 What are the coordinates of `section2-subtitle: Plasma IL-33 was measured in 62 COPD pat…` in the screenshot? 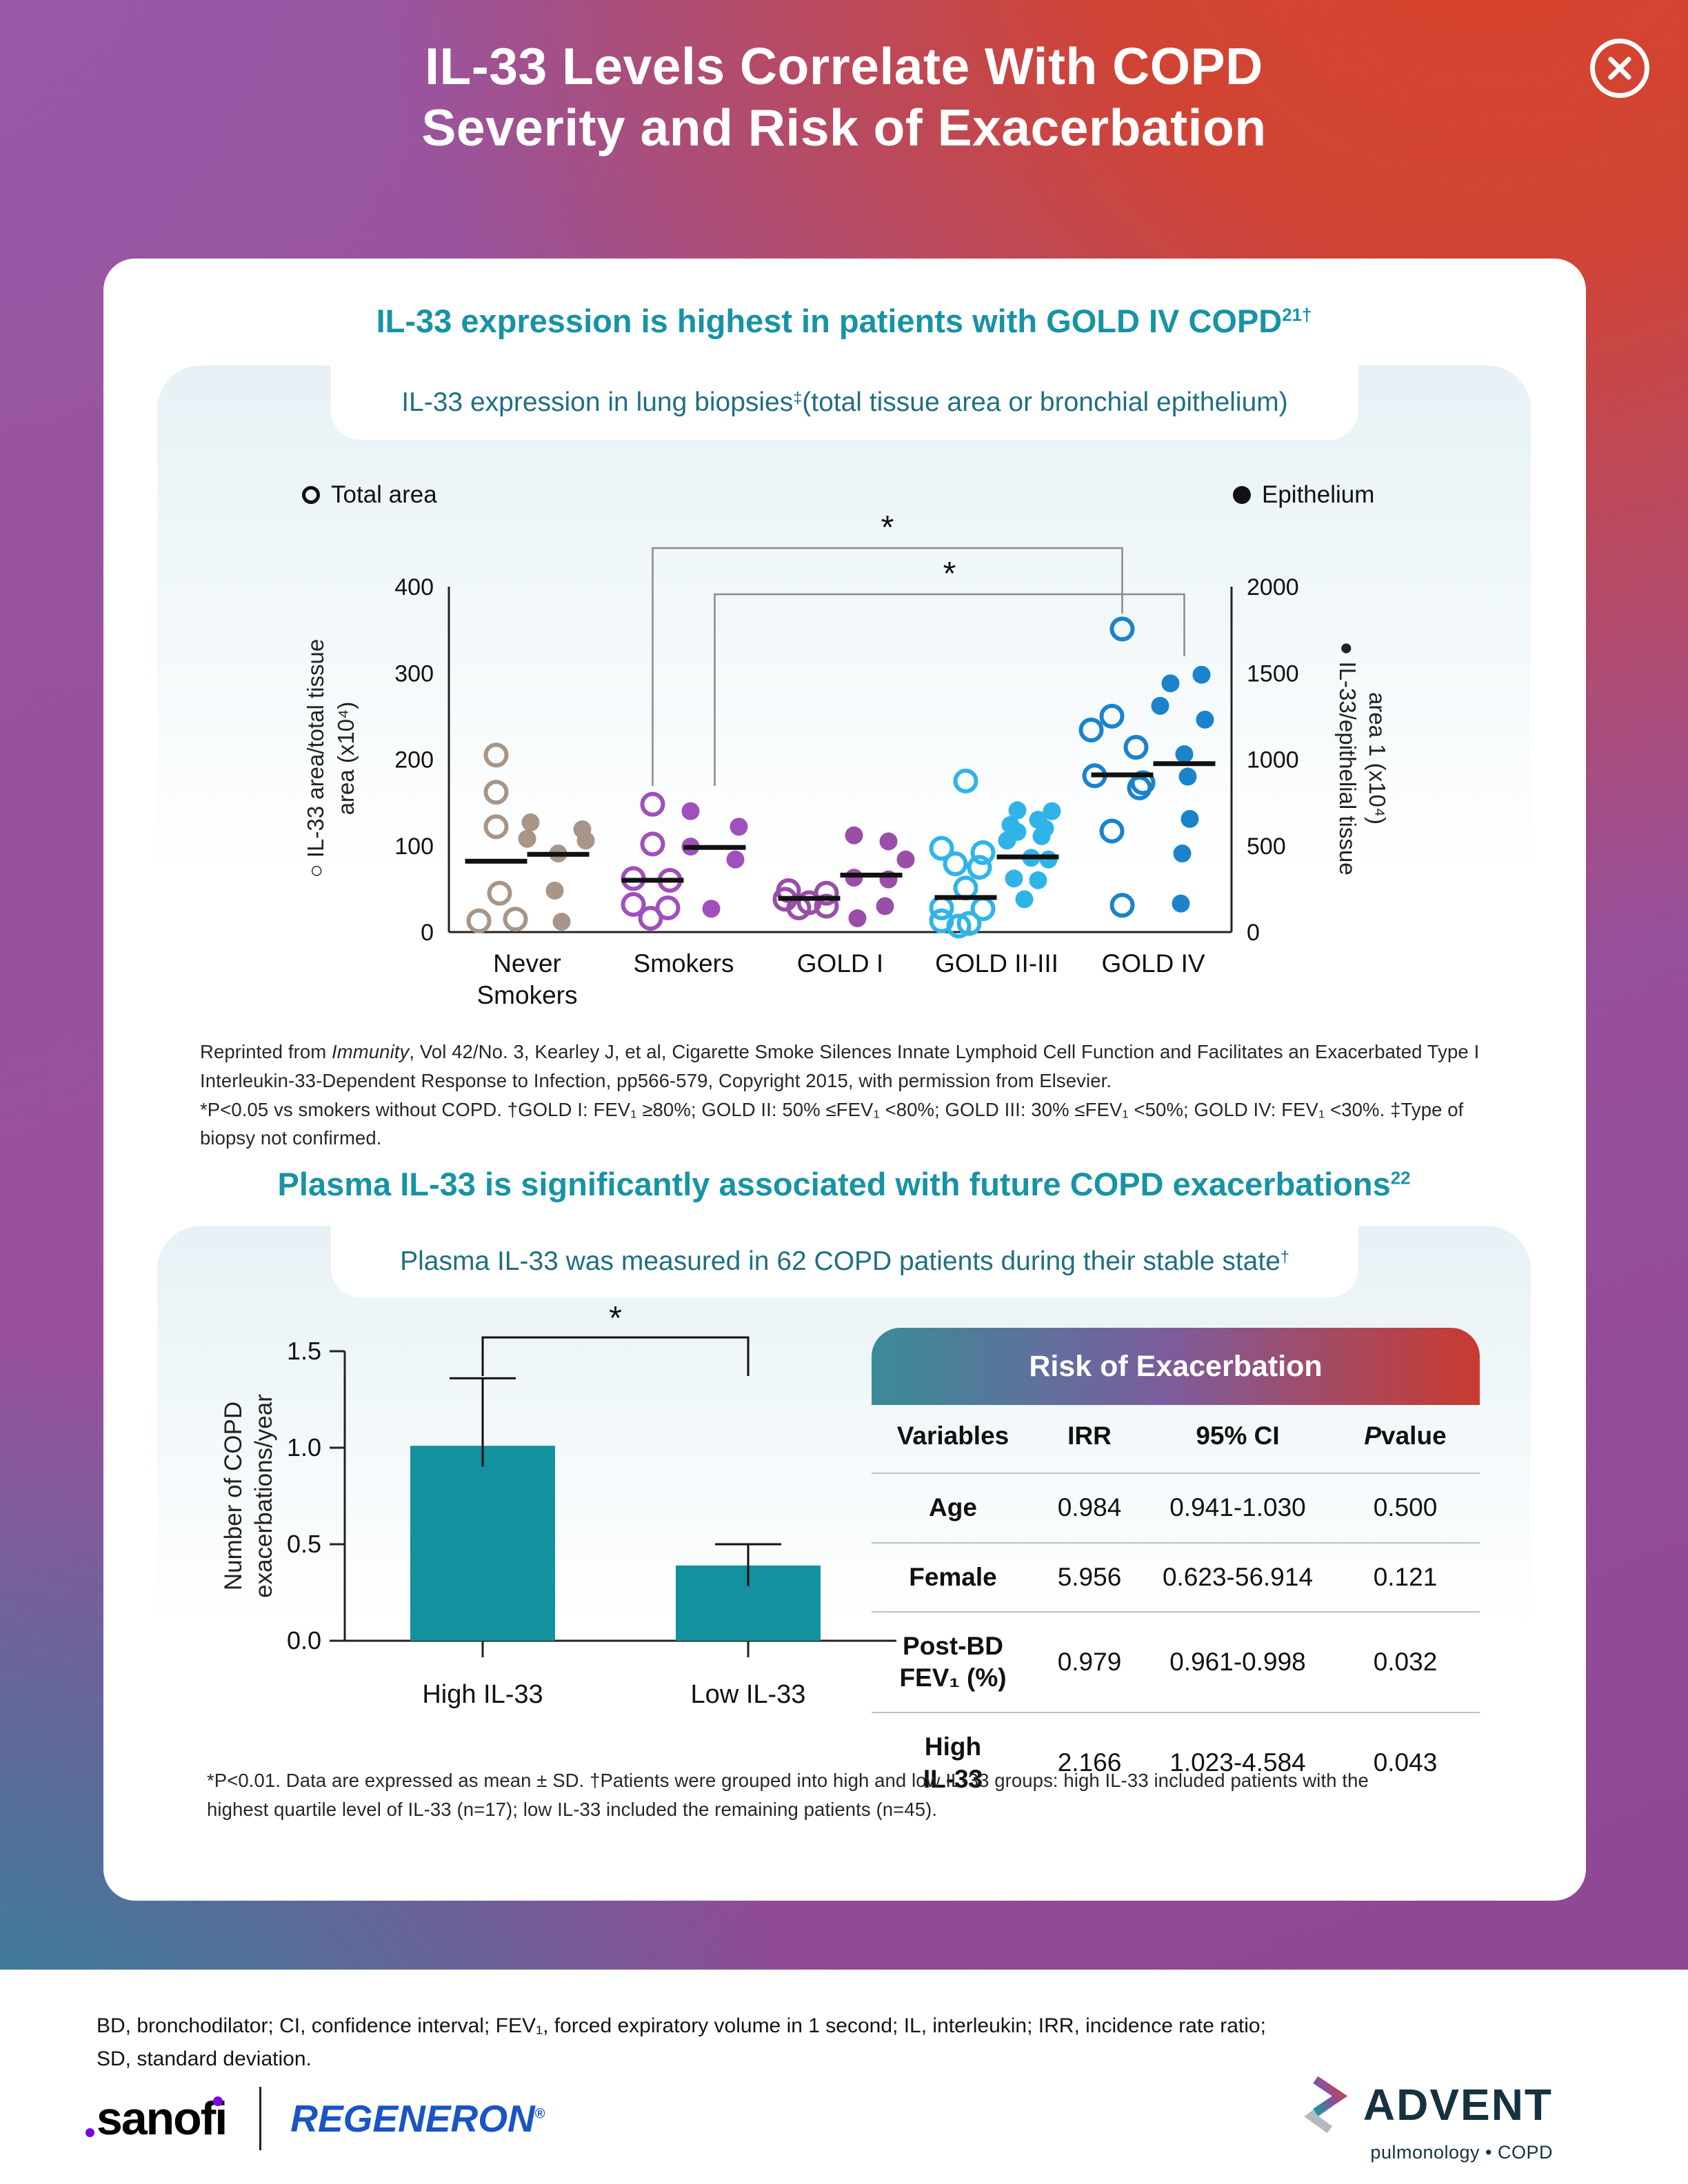 It's located at (840, 1261).